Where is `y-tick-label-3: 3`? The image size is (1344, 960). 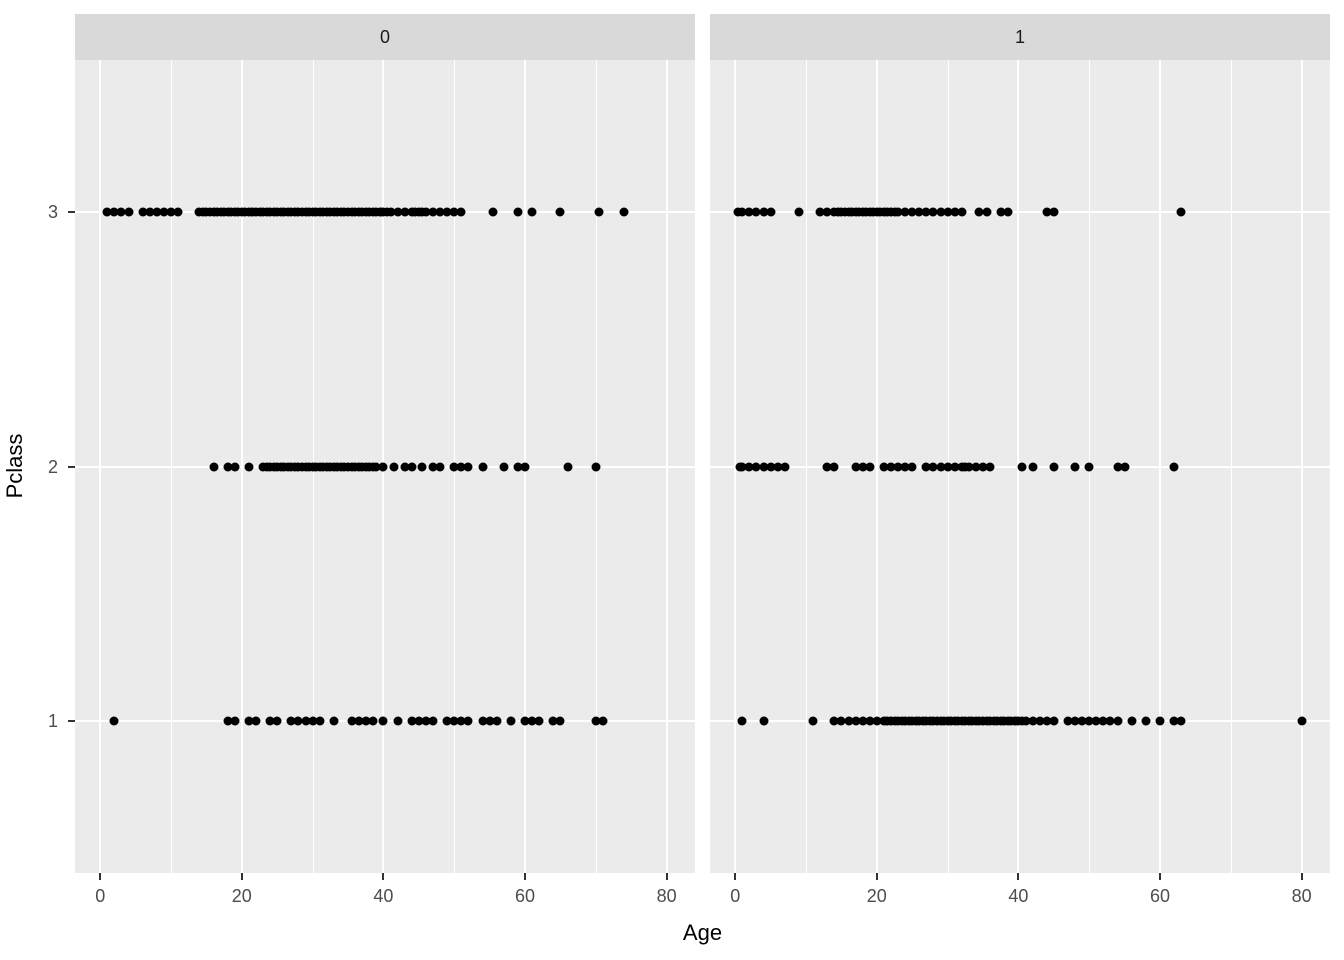 y-tick-label-3: 3 is located at coordinates (52, 212).